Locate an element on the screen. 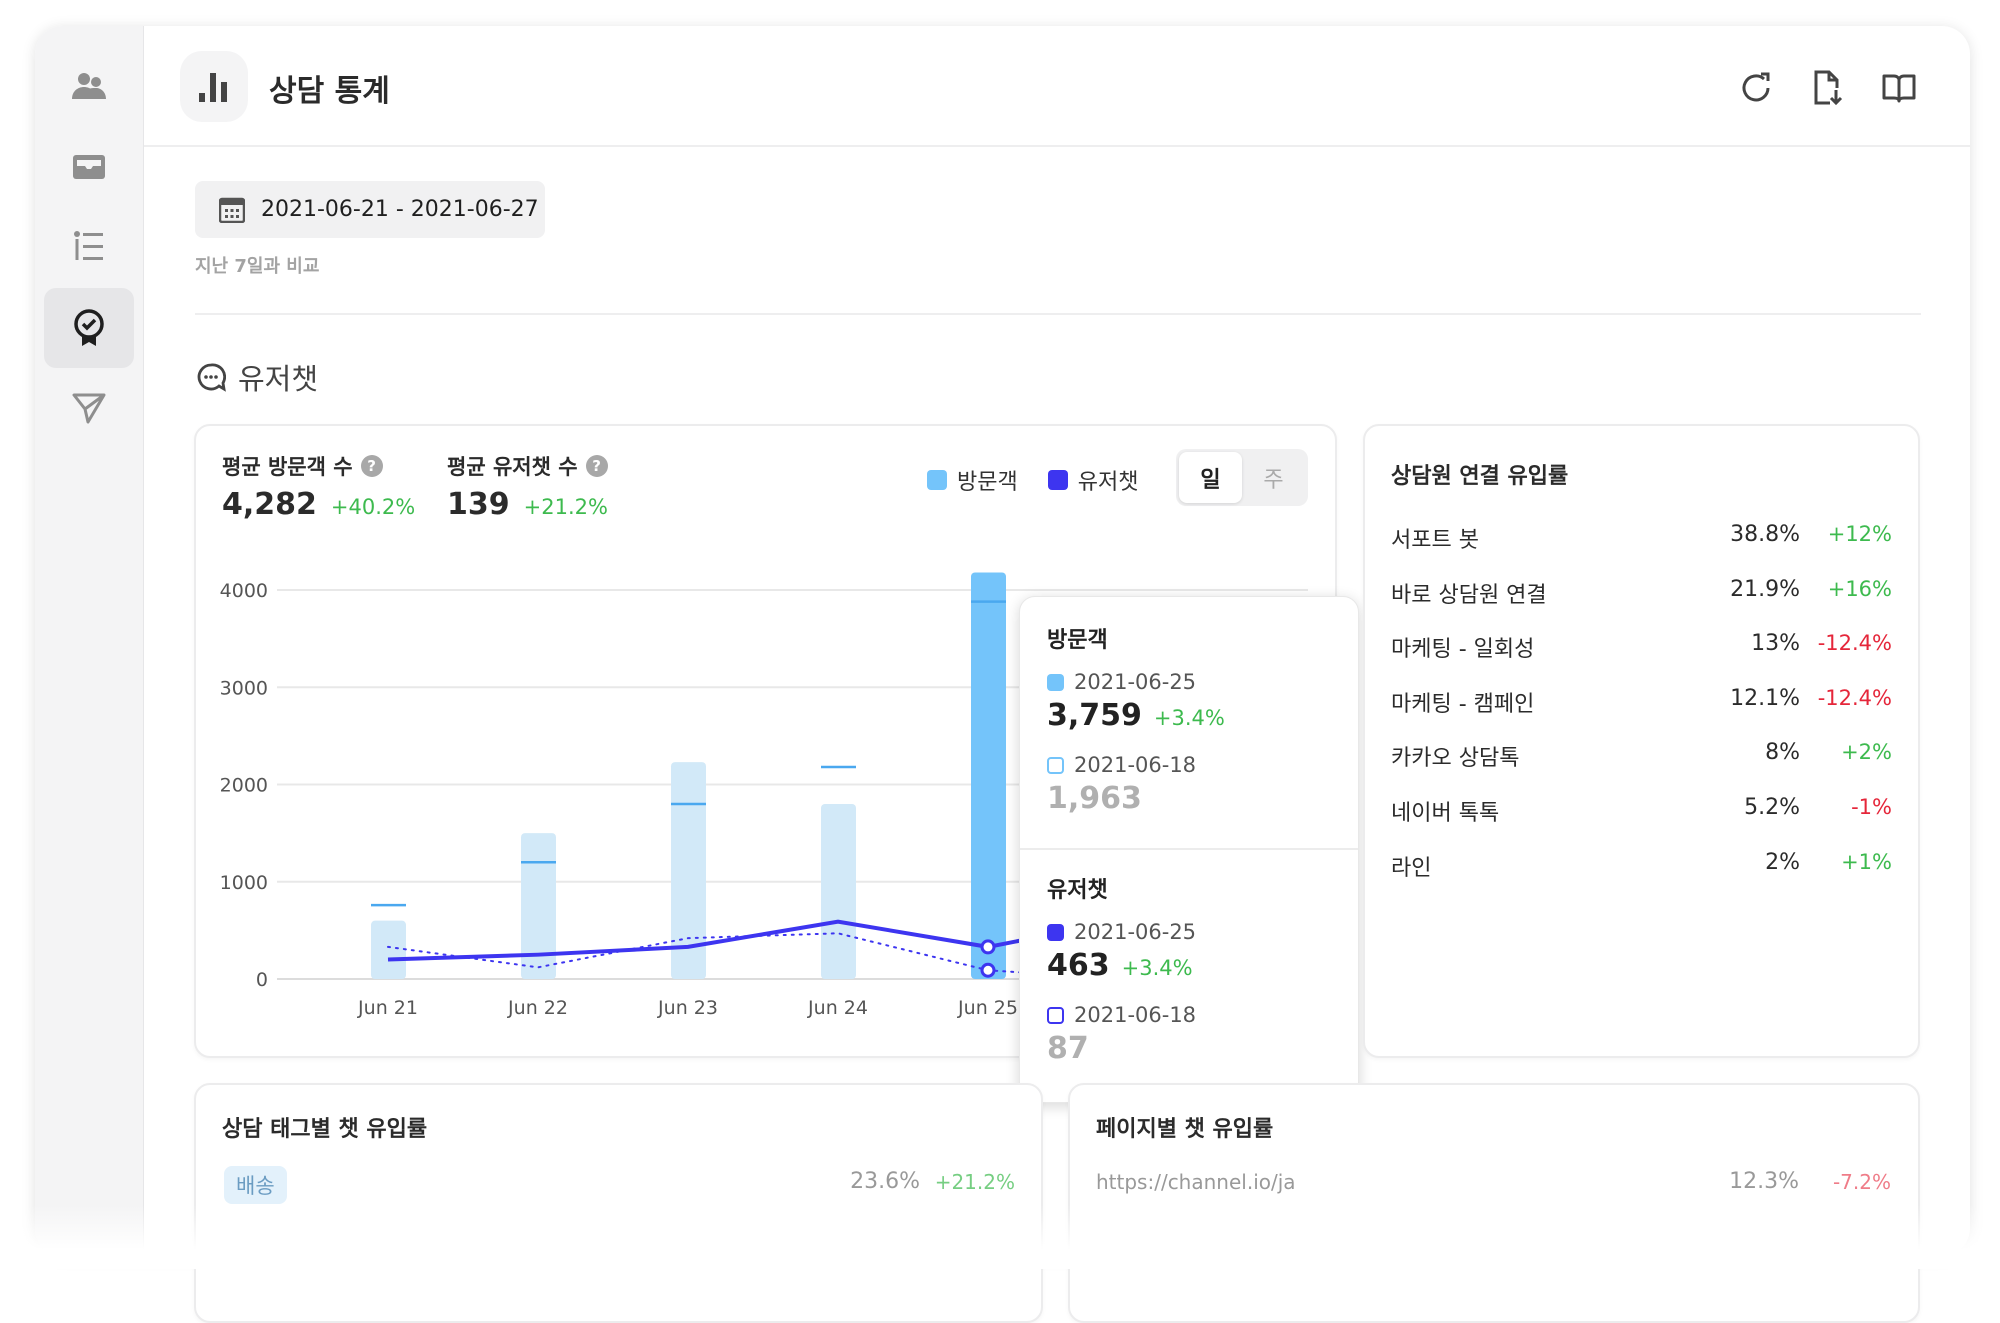 The width and height of the screenshot is (2000, 1323). tooltip-divider is located at coordinates (1189, 849).